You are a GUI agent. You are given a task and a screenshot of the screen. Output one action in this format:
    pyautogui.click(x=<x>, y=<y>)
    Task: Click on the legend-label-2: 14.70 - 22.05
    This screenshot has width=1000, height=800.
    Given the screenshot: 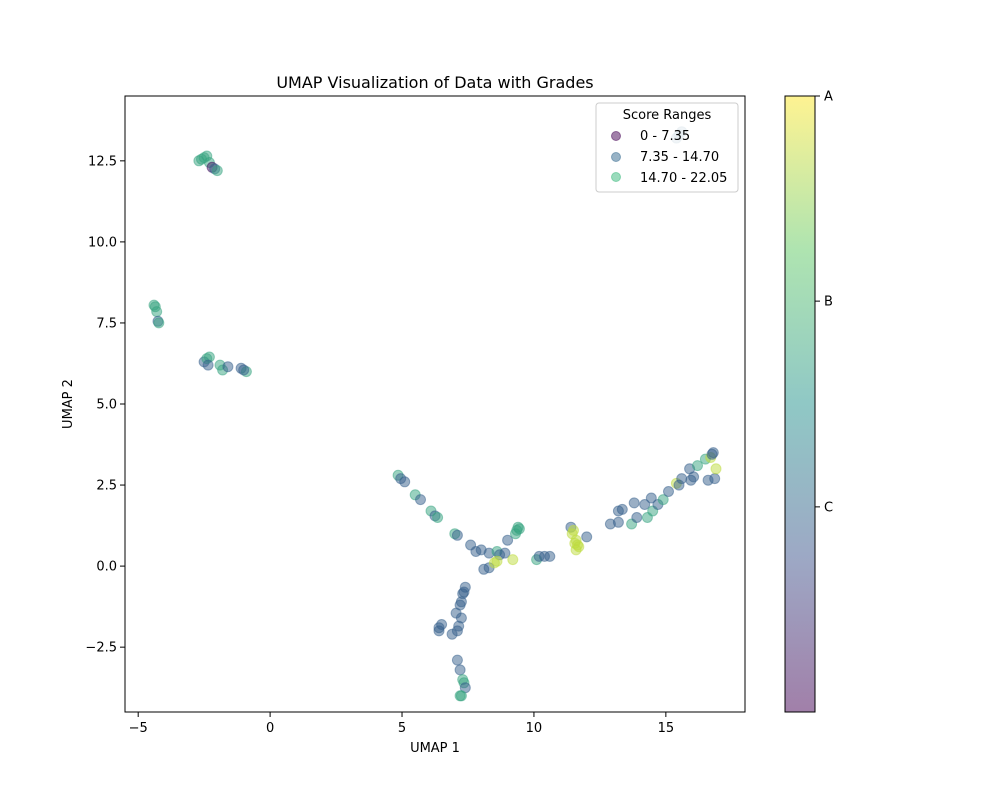 What is the action you would take?
    pyautogui.click(x=683, y=178)
    